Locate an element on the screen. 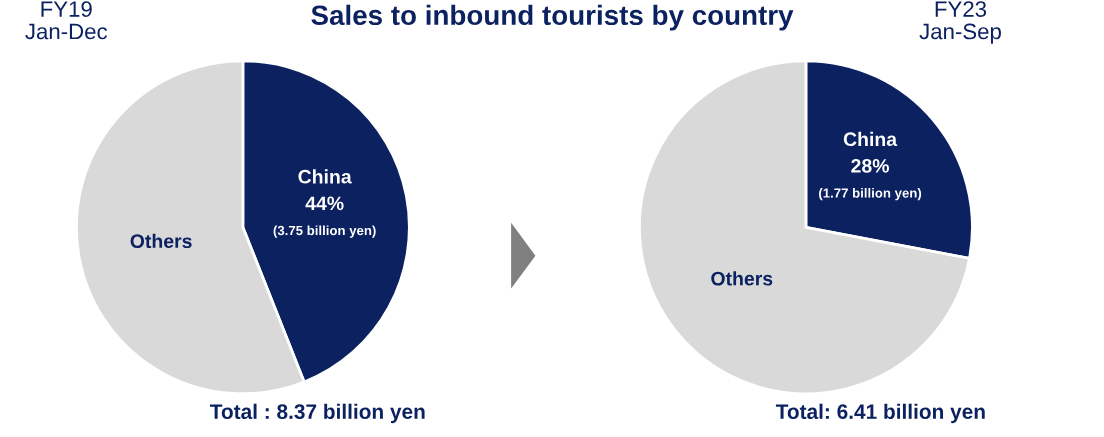  data-label: 28% is located at coordinates (870, 165).